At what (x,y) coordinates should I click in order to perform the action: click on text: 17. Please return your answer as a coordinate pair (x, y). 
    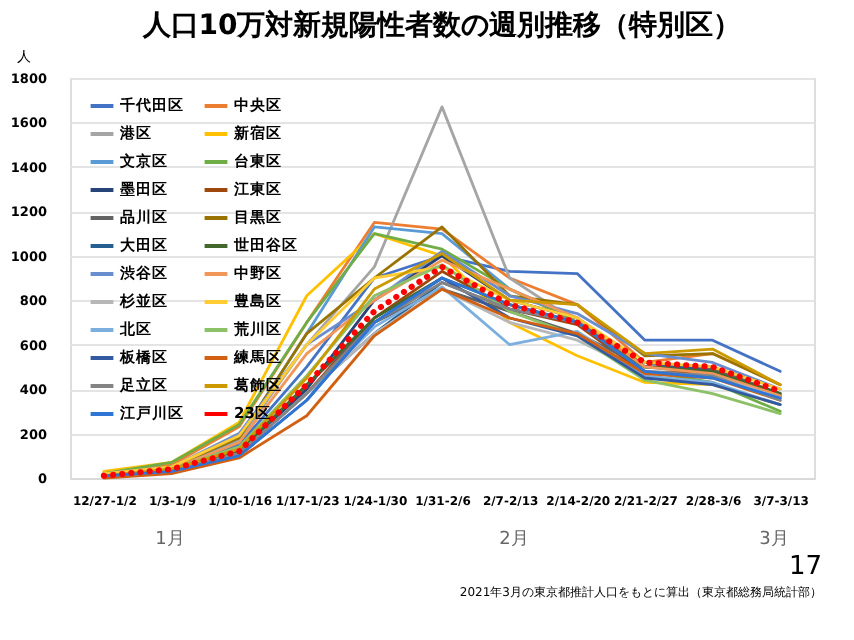
    Looking at the image, I should click on (805, 567).